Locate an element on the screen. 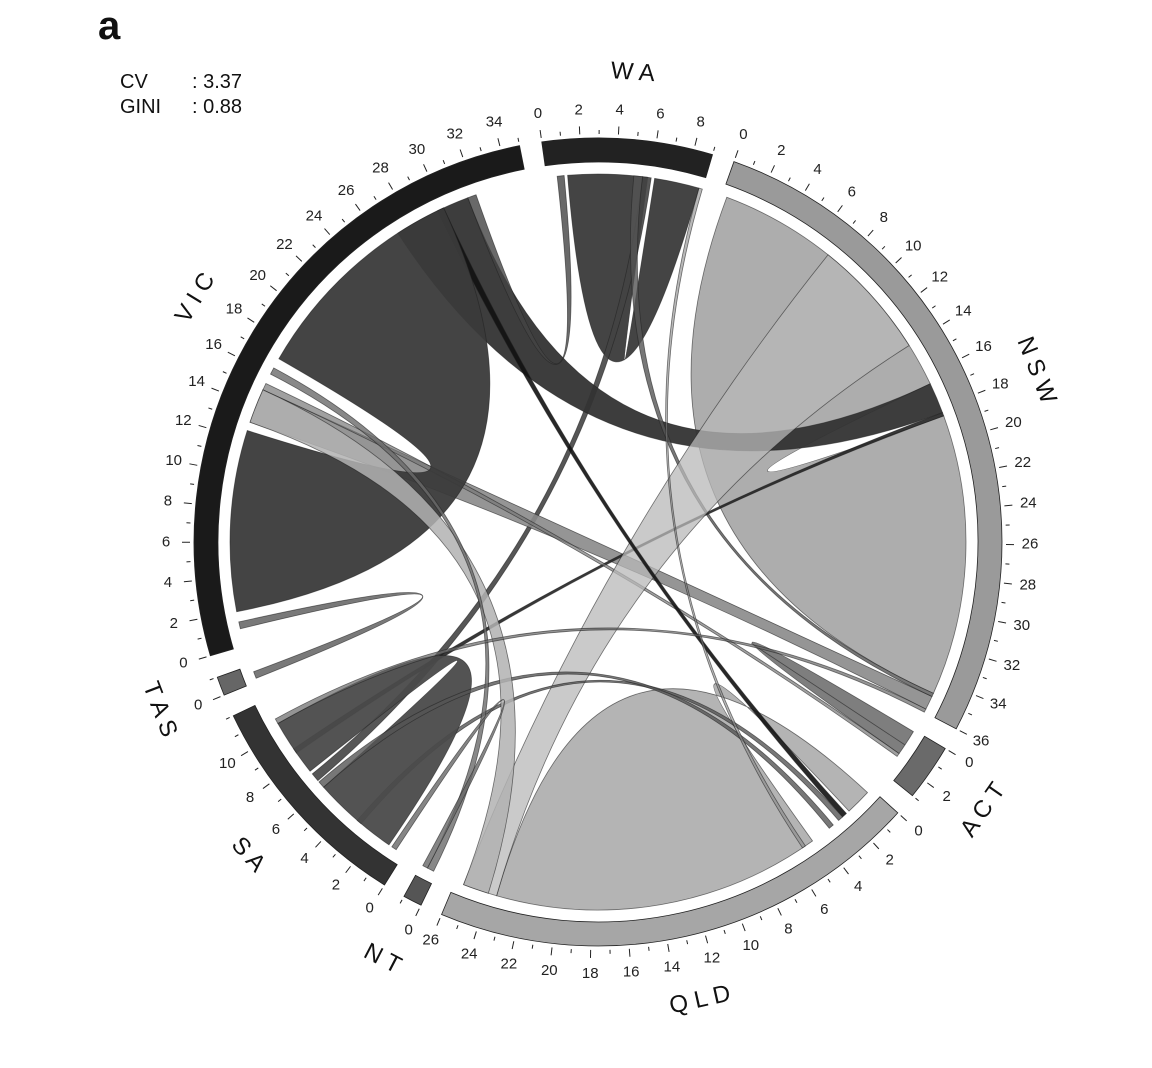 The height and width of the screenshot is (1068, 1152). tick-label-vic-34: 34 is located at coordinates (494, 122).